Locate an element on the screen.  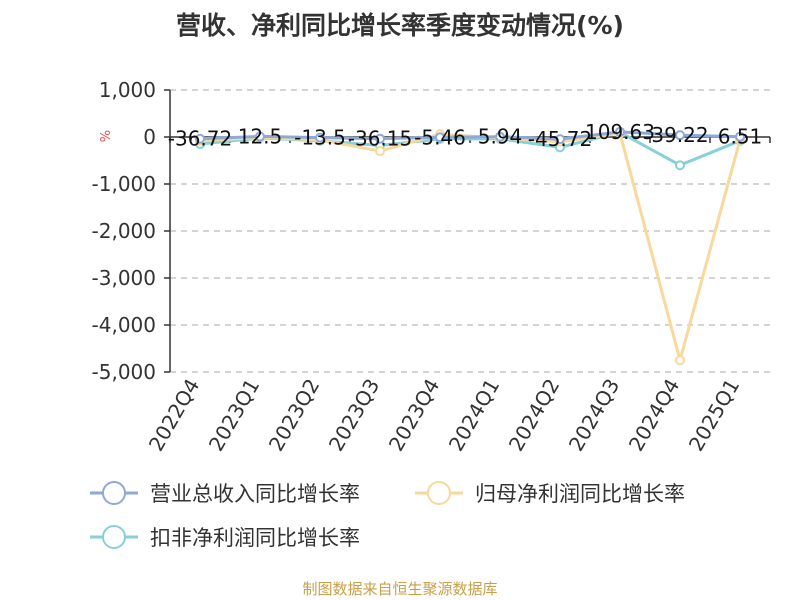
chart-title: 营收、净利同比增长率季度变动情况(%) is located at coordinates (400, 25).